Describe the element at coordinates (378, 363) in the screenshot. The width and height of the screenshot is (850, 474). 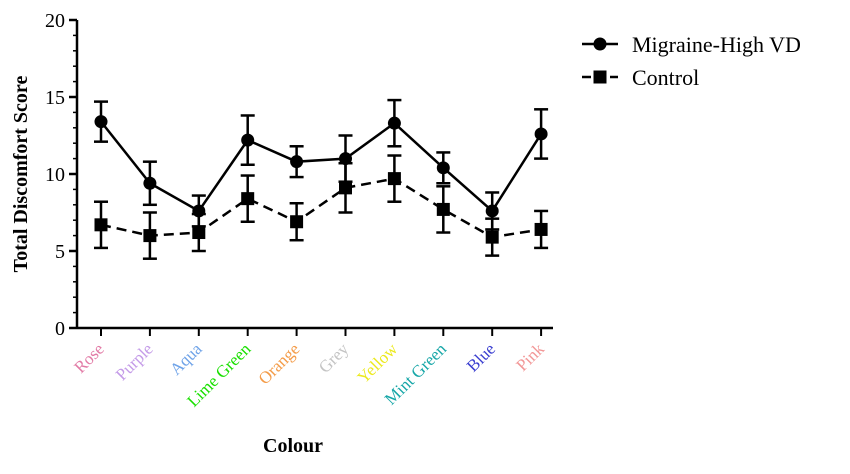
I see `category-label: Yellow` at that location.